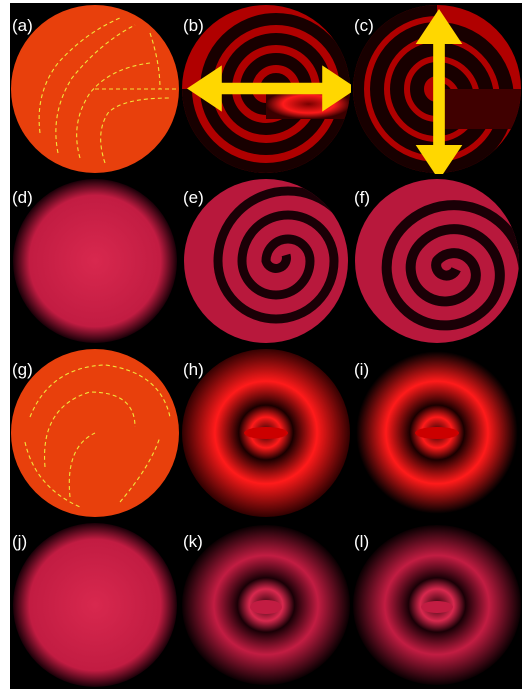 This screenshot has height=692, width=523. Describe the element at coordinates (20, 541) in the screenshot. I see `panel-label: (j)` at that location.